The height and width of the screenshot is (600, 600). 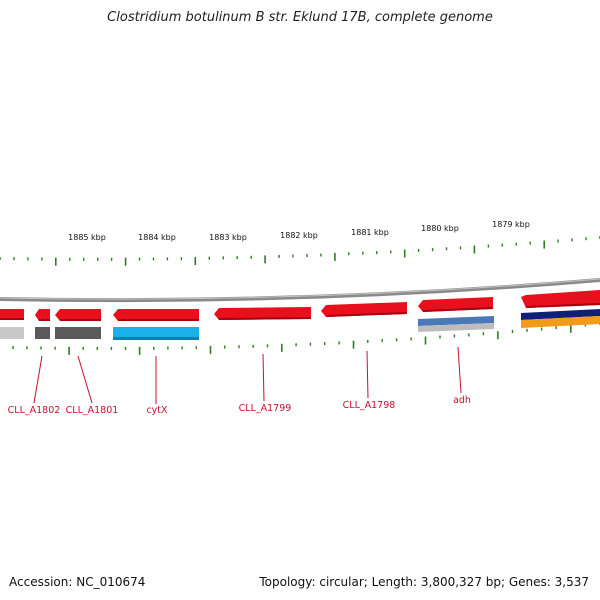 What do you see at coordinates (300, 251) in the screenshot?
I see `upper-tick-ring` at bounding box center [300, 251].